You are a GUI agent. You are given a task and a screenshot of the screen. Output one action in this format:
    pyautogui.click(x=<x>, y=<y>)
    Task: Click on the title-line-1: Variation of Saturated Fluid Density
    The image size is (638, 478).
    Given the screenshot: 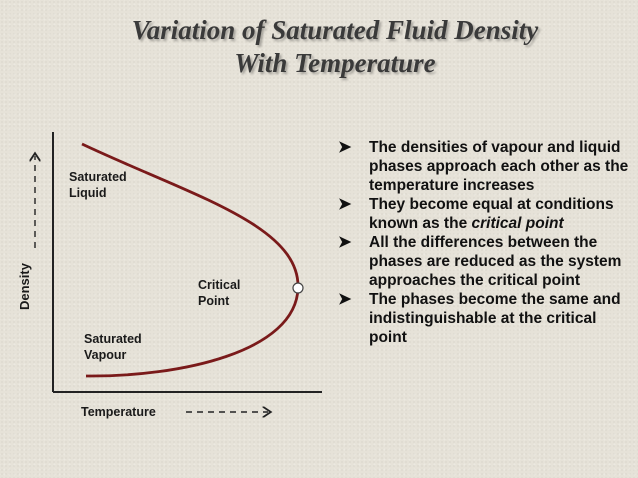 What is the action you would take?
    pyautogui.click(x=335, y=30)
    